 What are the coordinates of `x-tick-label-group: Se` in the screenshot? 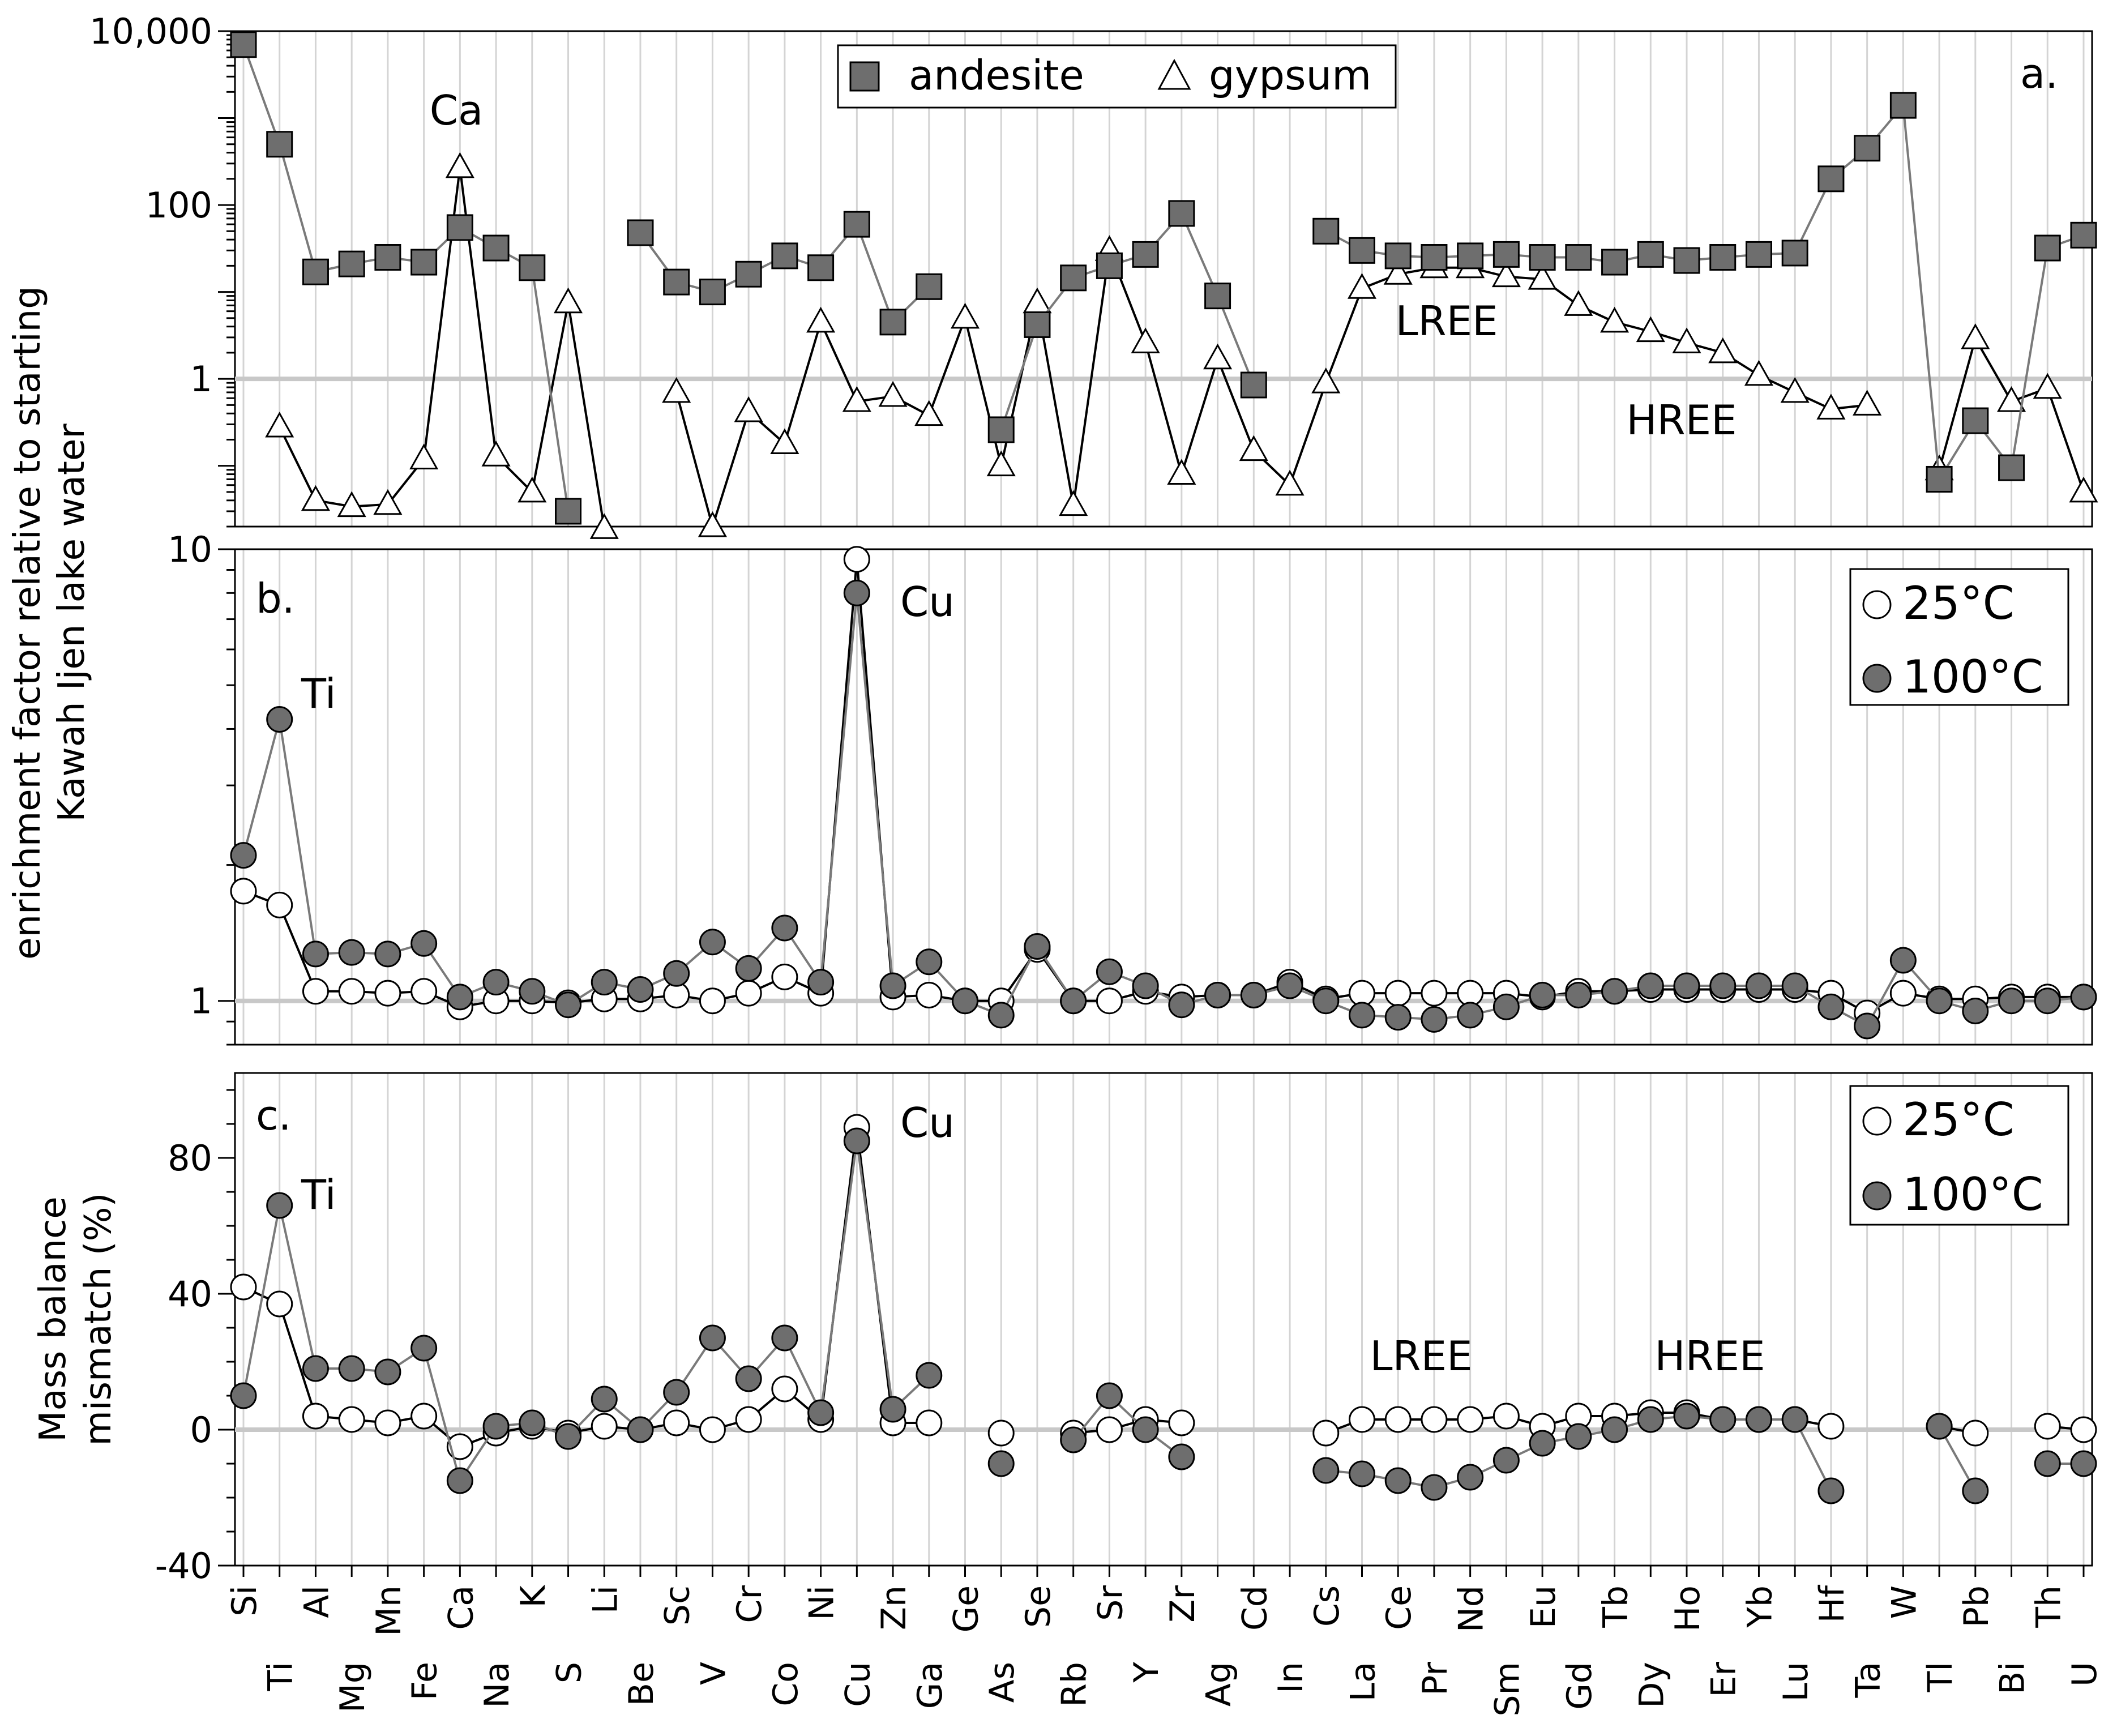 It's located at (1038, 1606).